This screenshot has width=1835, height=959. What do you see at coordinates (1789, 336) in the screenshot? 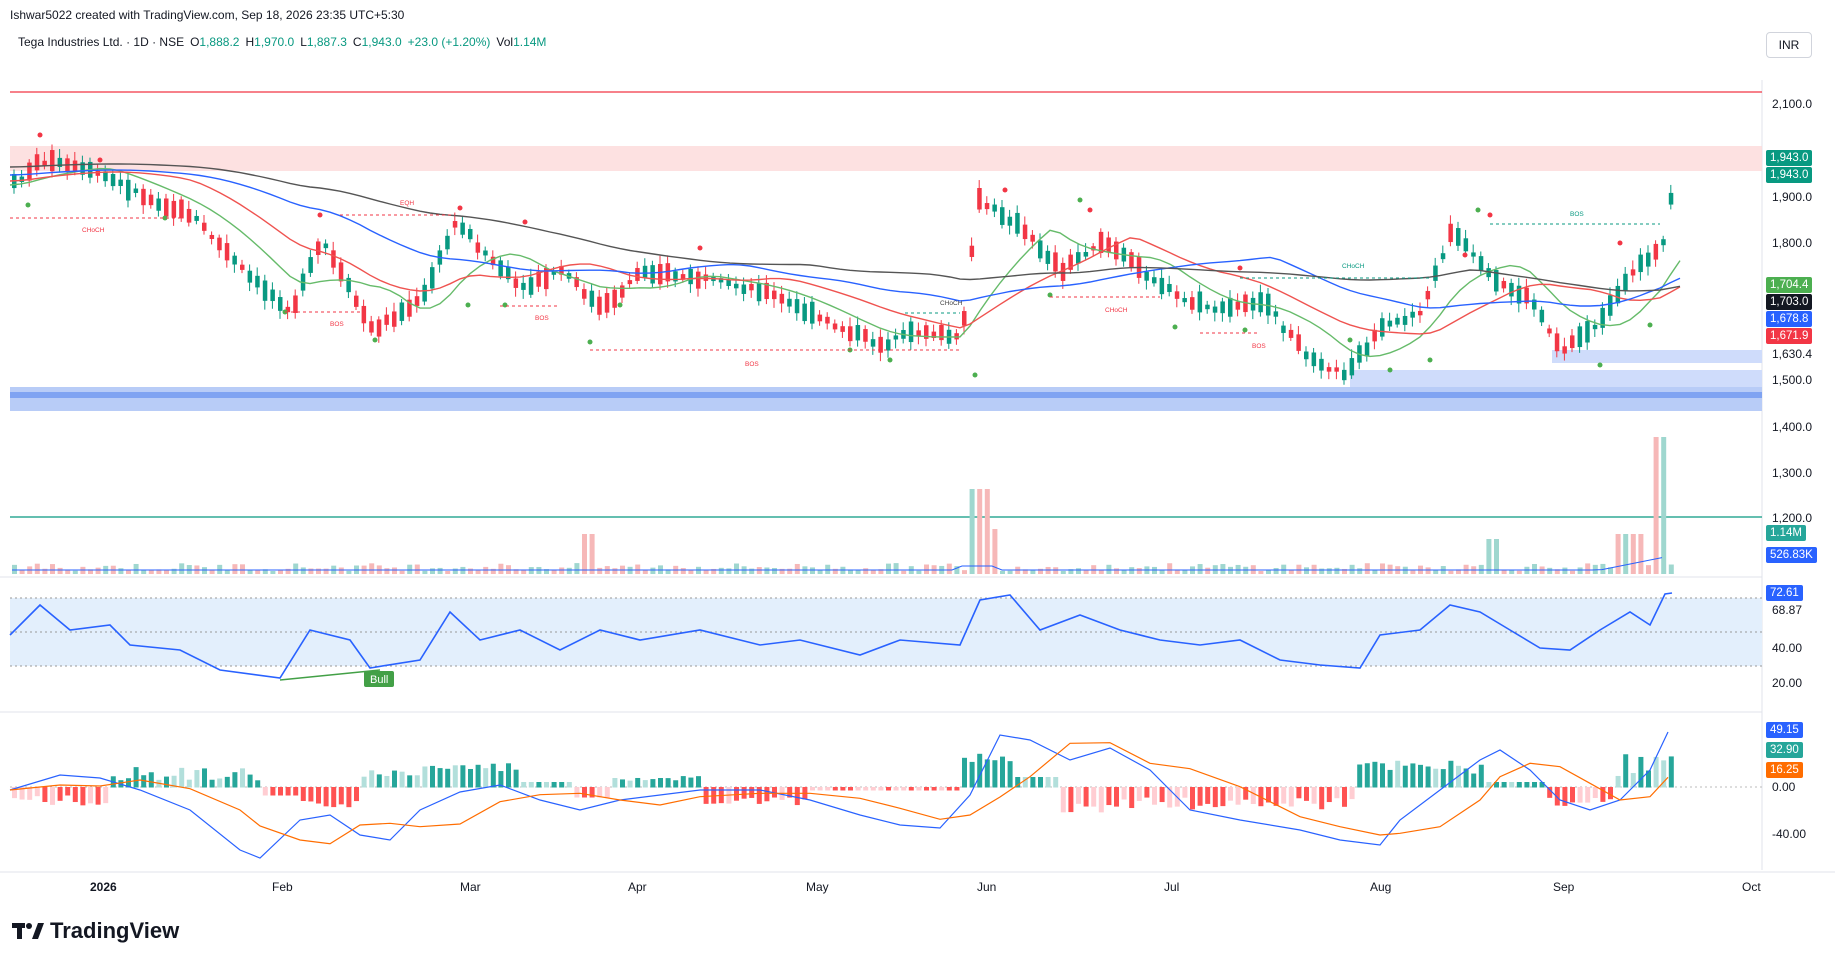
I see `price-tag-ema-red: 1,671.9` at bounding box center [1789, 336].